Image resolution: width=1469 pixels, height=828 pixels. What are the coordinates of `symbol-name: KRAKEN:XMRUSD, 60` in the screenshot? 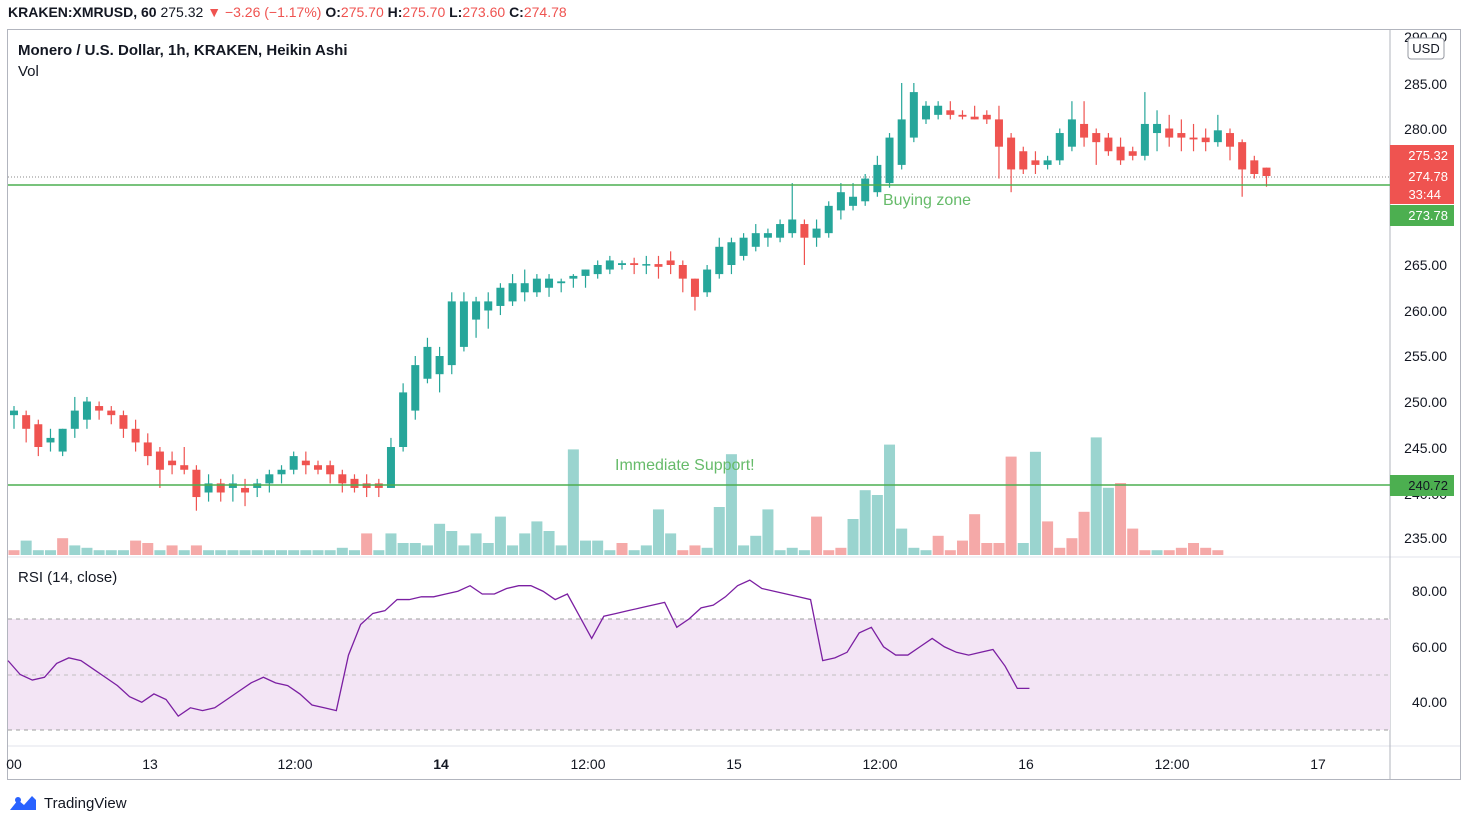 It's located at (82, 12).